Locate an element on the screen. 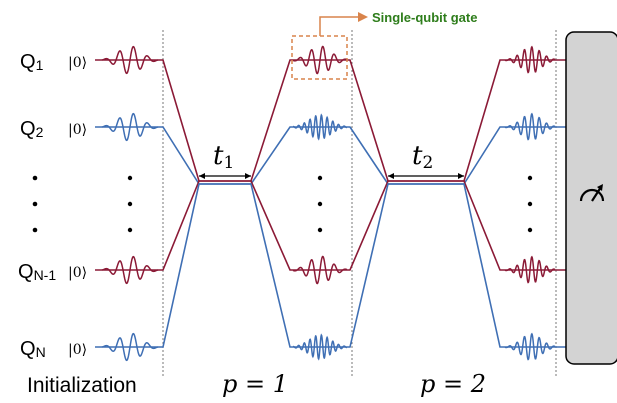 The width and height of the screenshot is (617, 403). qubit-label-n-minus-1: QN-1 is located at coordinates (37, 272).